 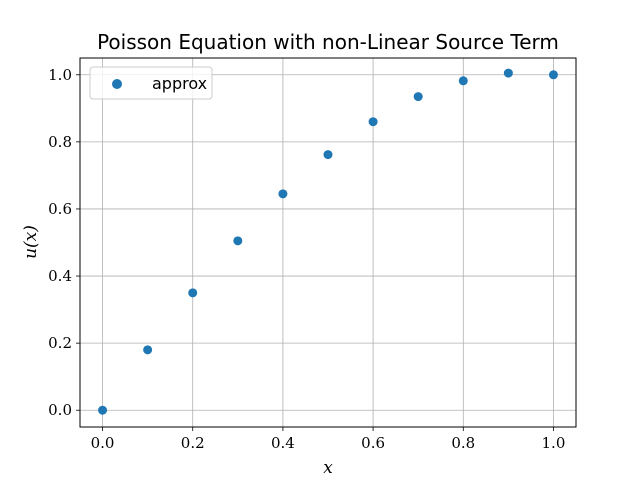 I want to click on y-tick-label: 0.2, so click(x=60, y=343).